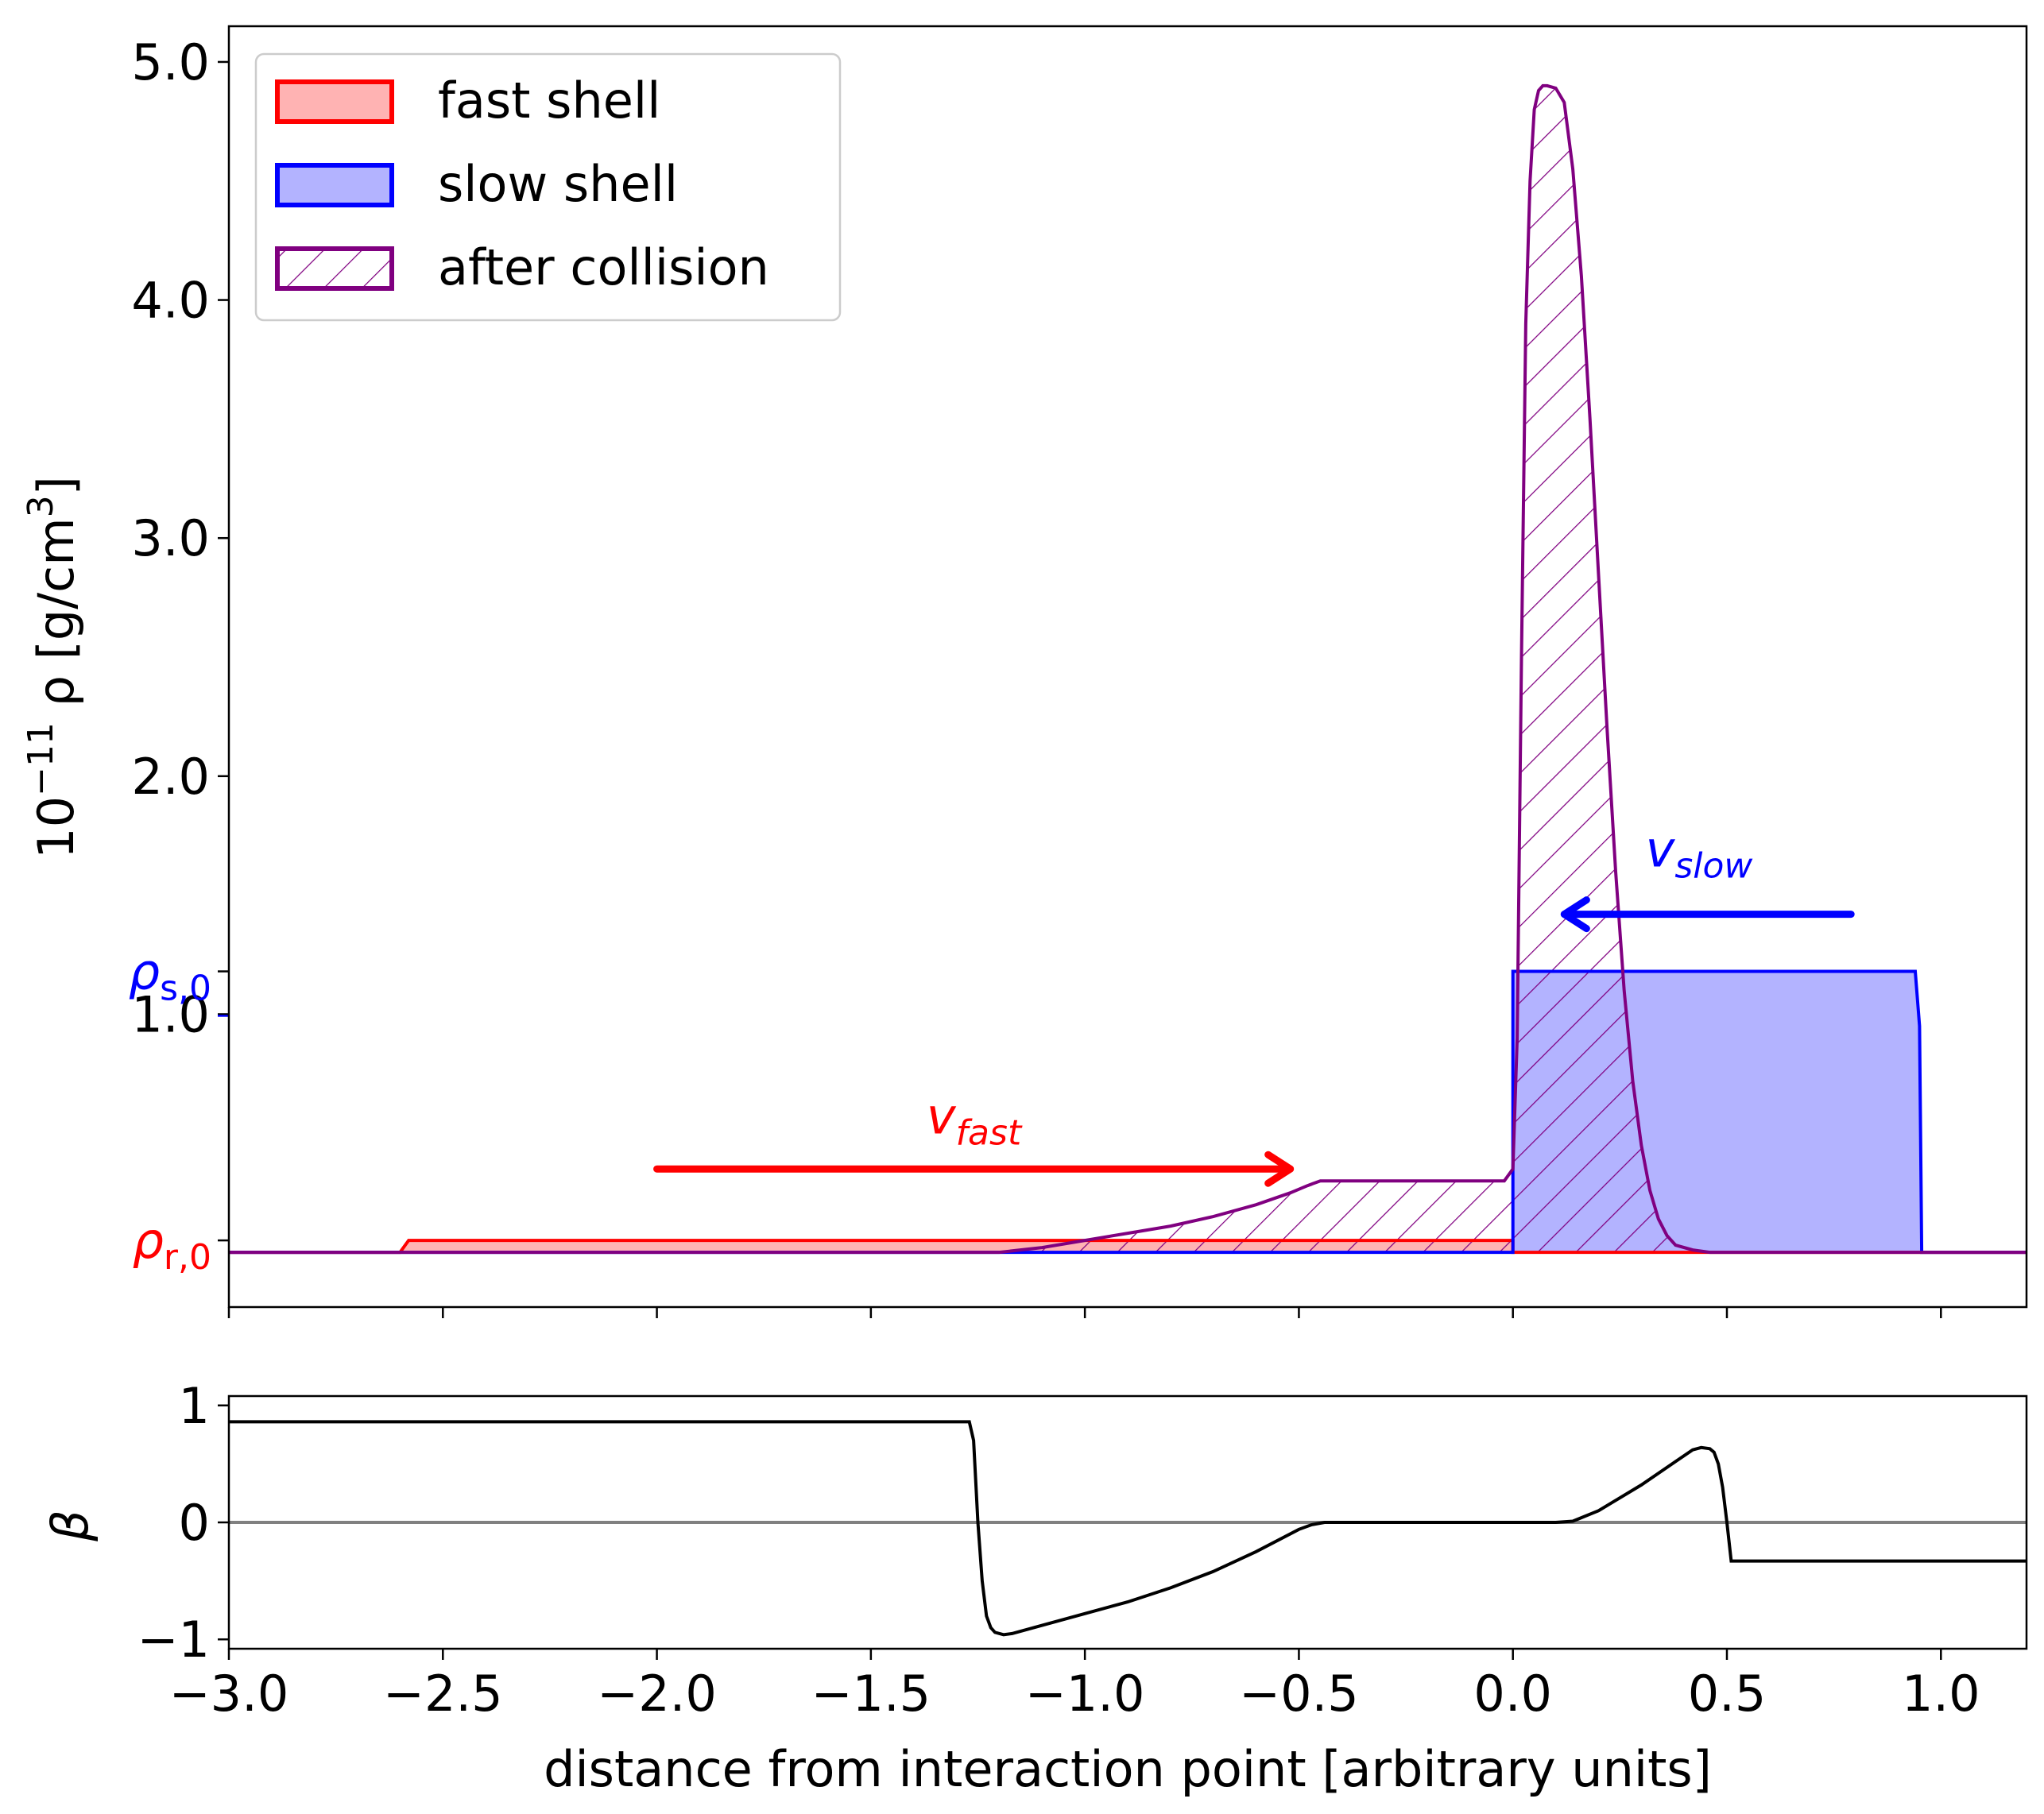 This screenshot has height=1814, width=2044. Describe the element at coordinates (1700, 854) in the screenshot. I see `velocity-label: vslow` at that location.